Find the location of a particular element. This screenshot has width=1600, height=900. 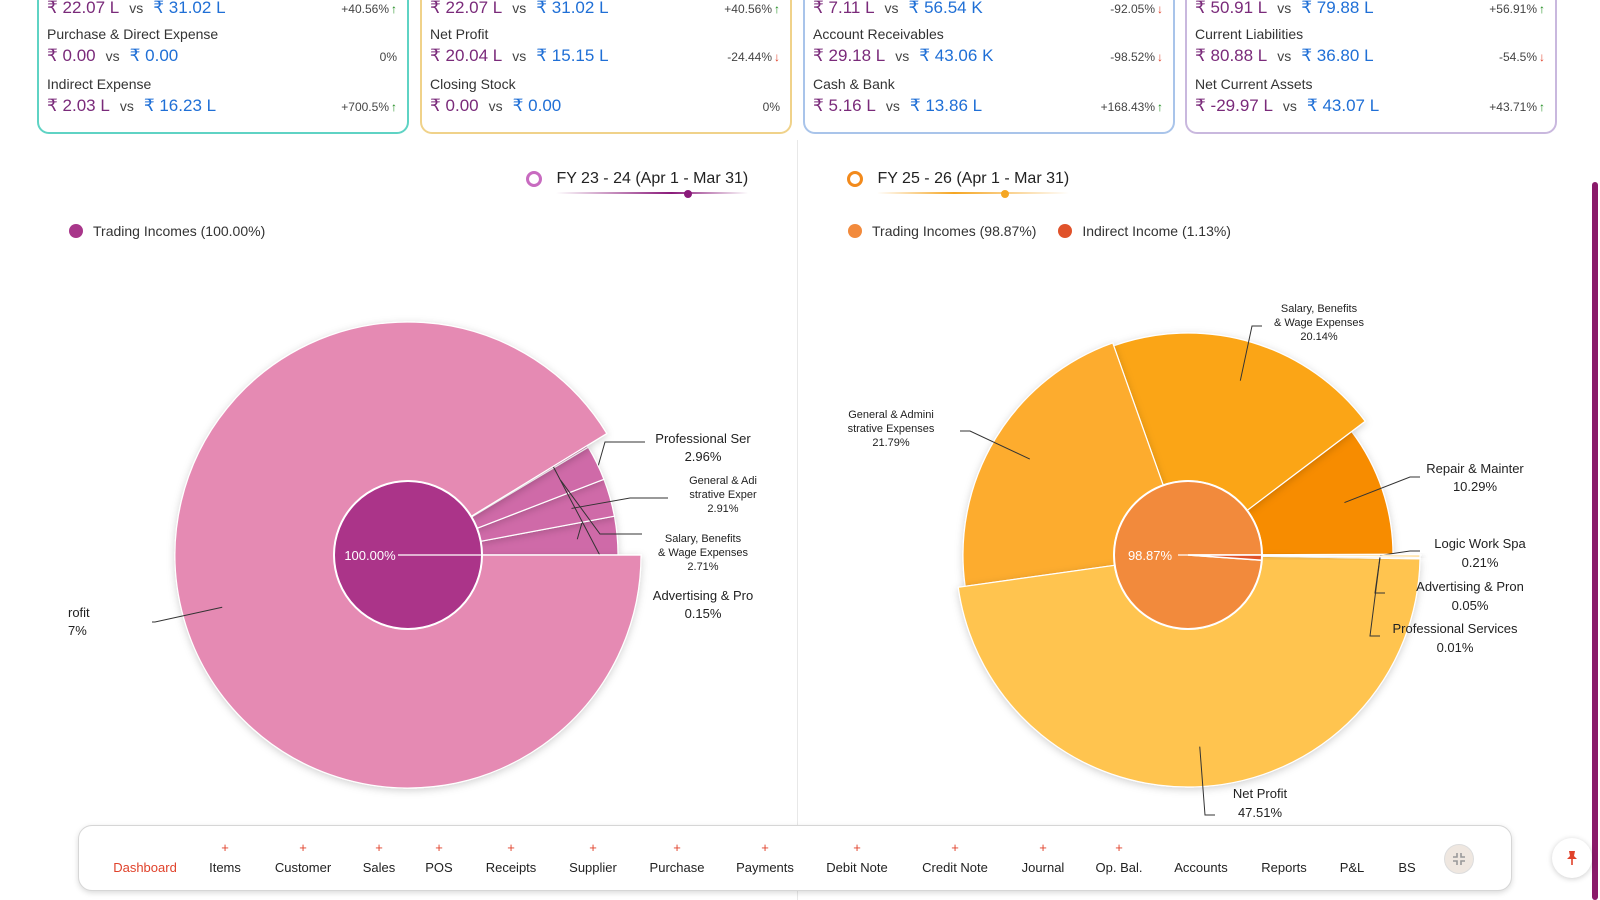

slice-label: 7% is located at coordinates (77, 630).